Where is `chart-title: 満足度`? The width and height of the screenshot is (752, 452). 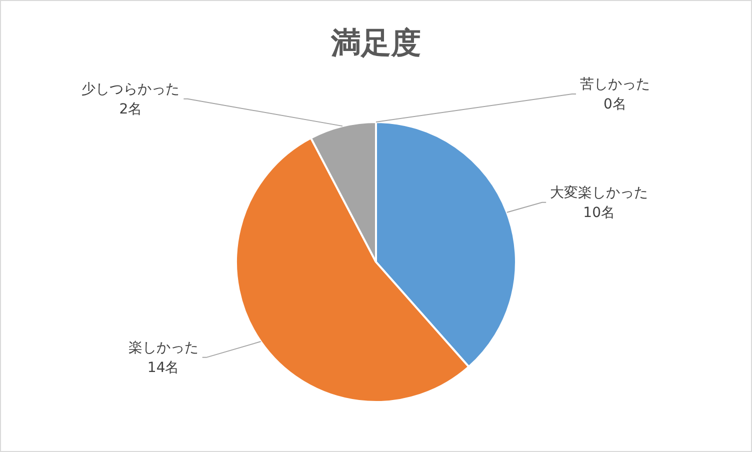
chart-title: 満足度 is located at coordinates (375, 43).